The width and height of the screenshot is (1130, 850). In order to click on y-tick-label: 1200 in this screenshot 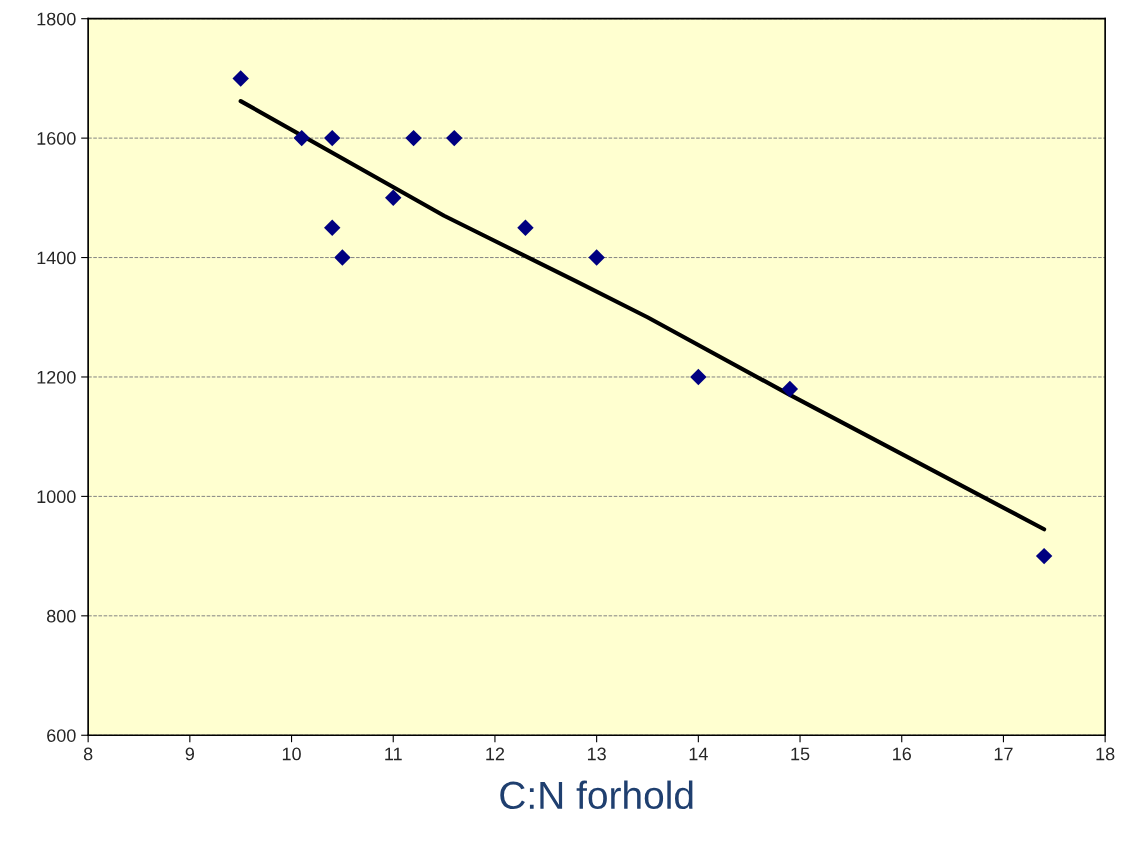, I will do `click(56, 377)`.